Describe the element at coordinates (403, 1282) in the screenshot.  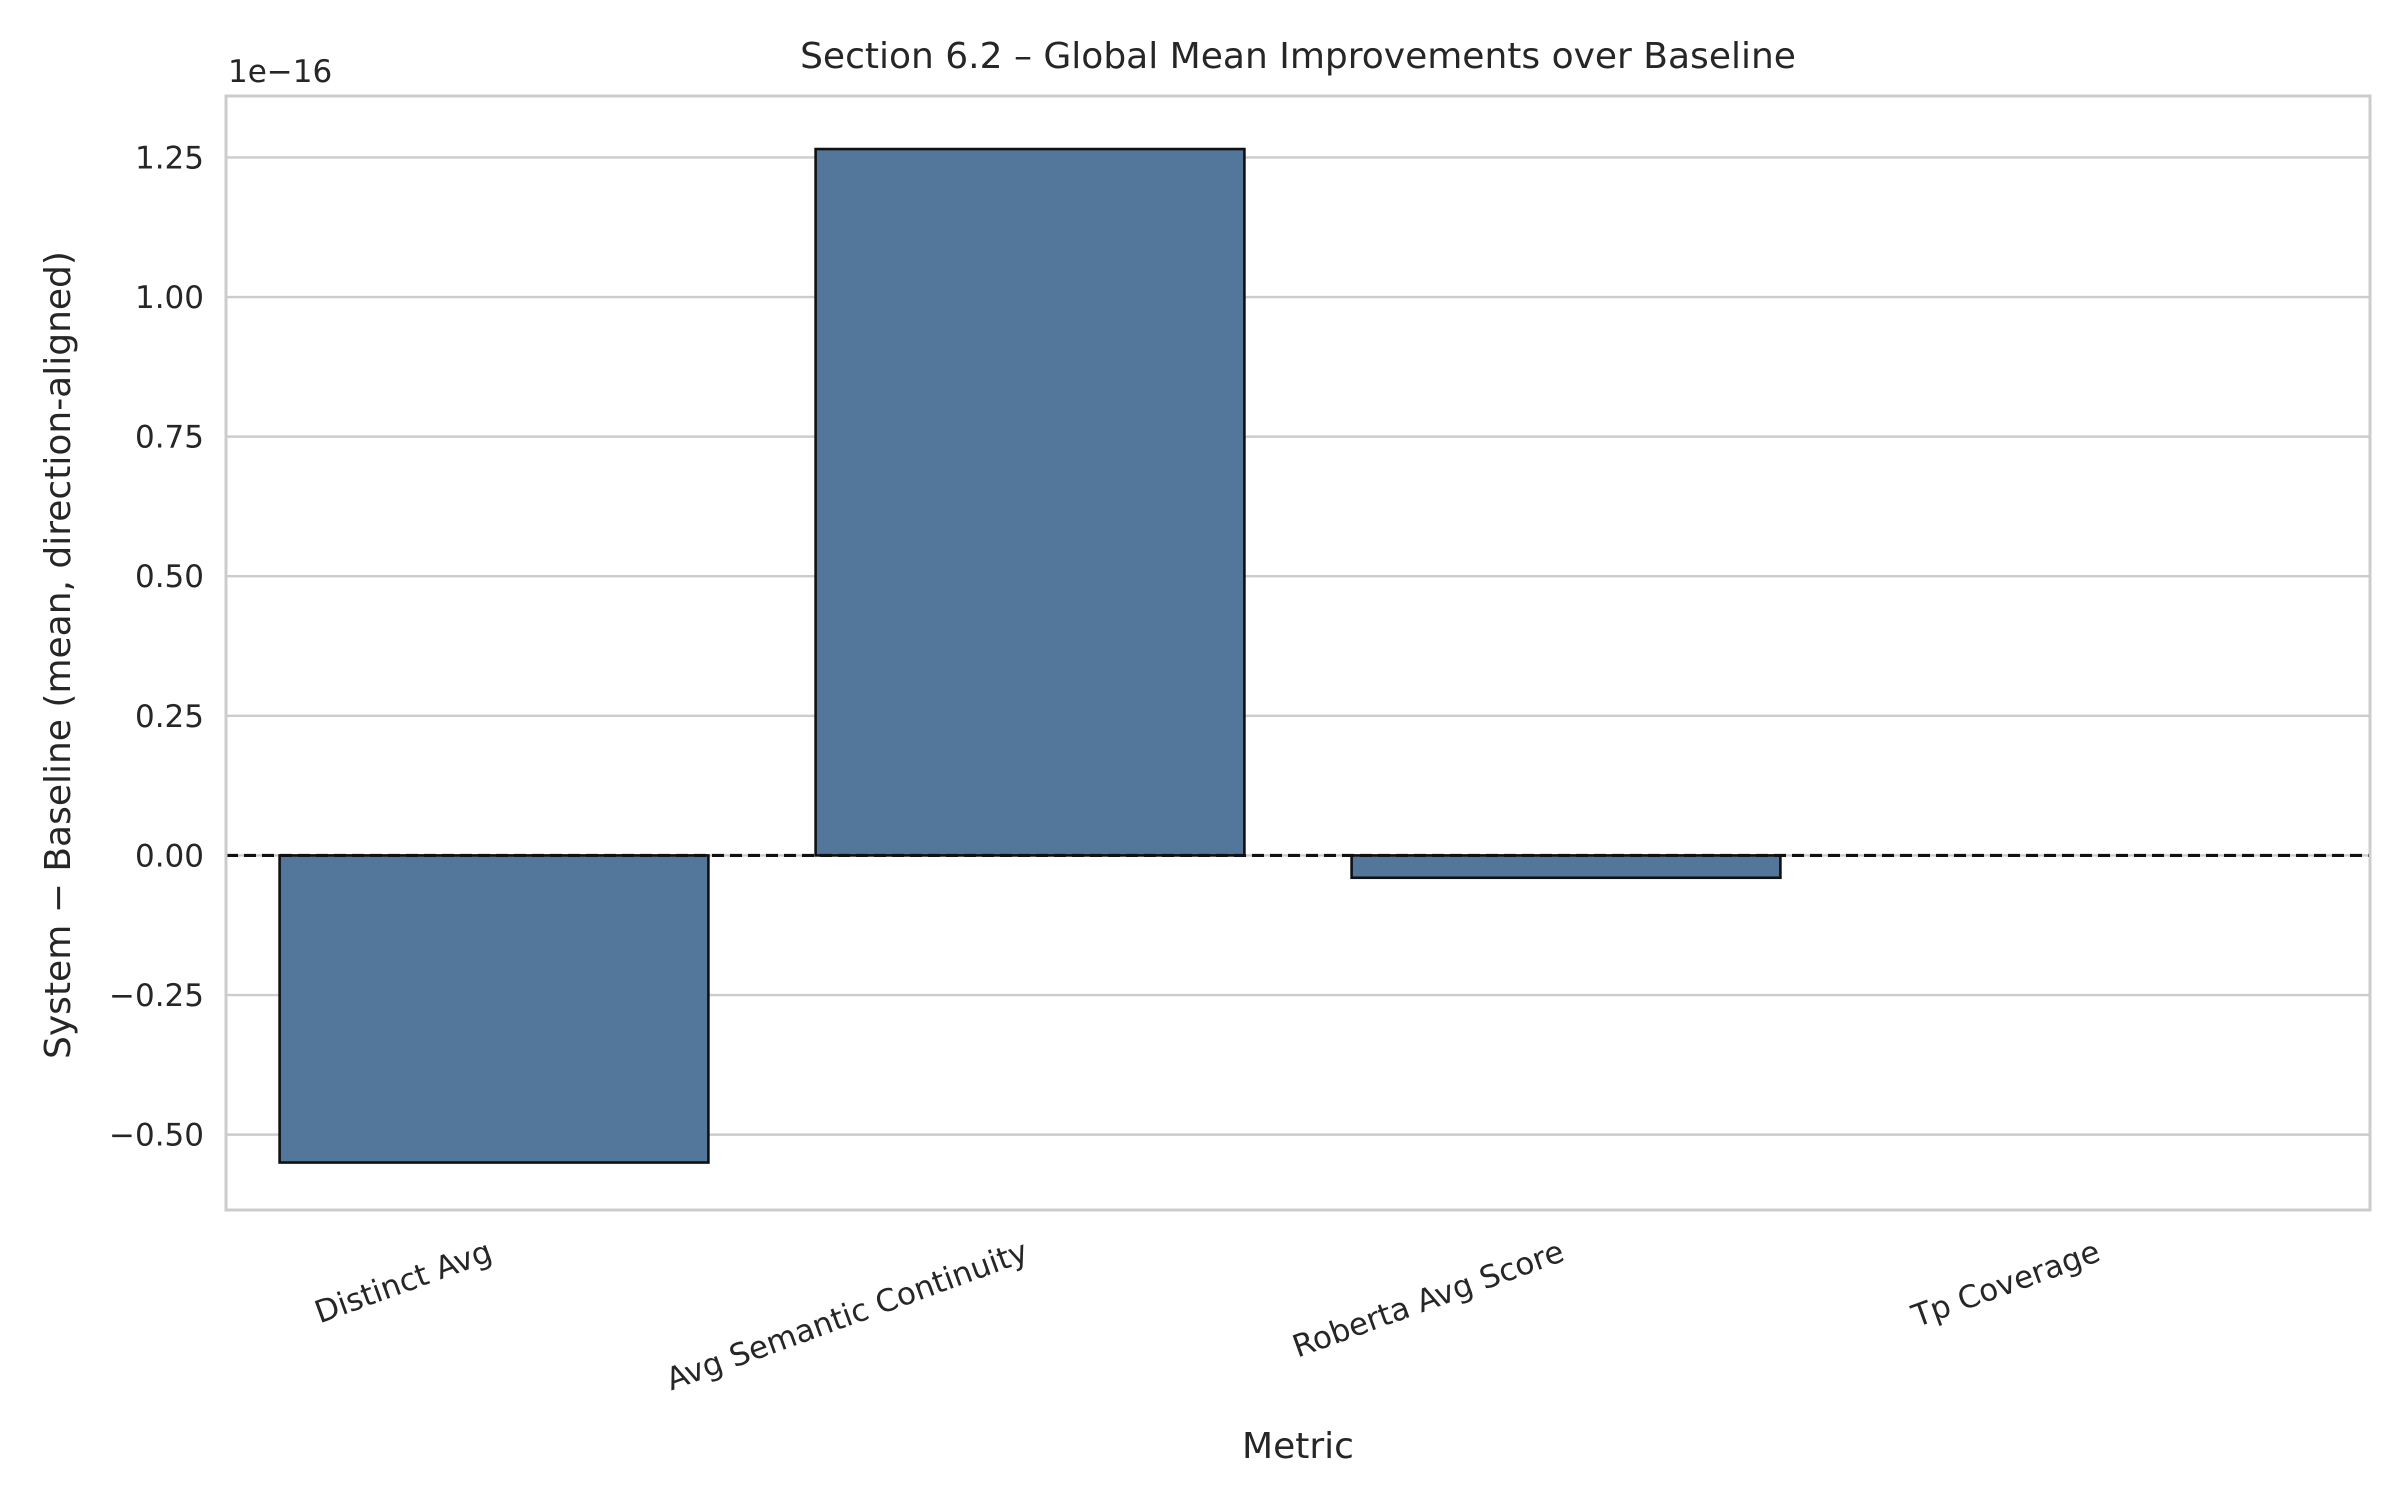
I see `x-tick-label: Distinct Avg` at that location.